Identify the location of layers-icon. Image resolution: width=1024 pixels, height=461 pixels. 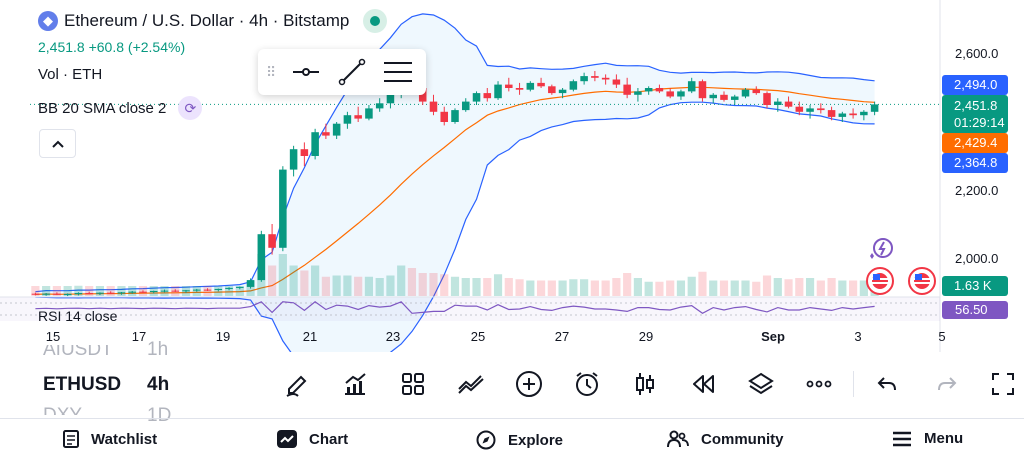
(761, 384).